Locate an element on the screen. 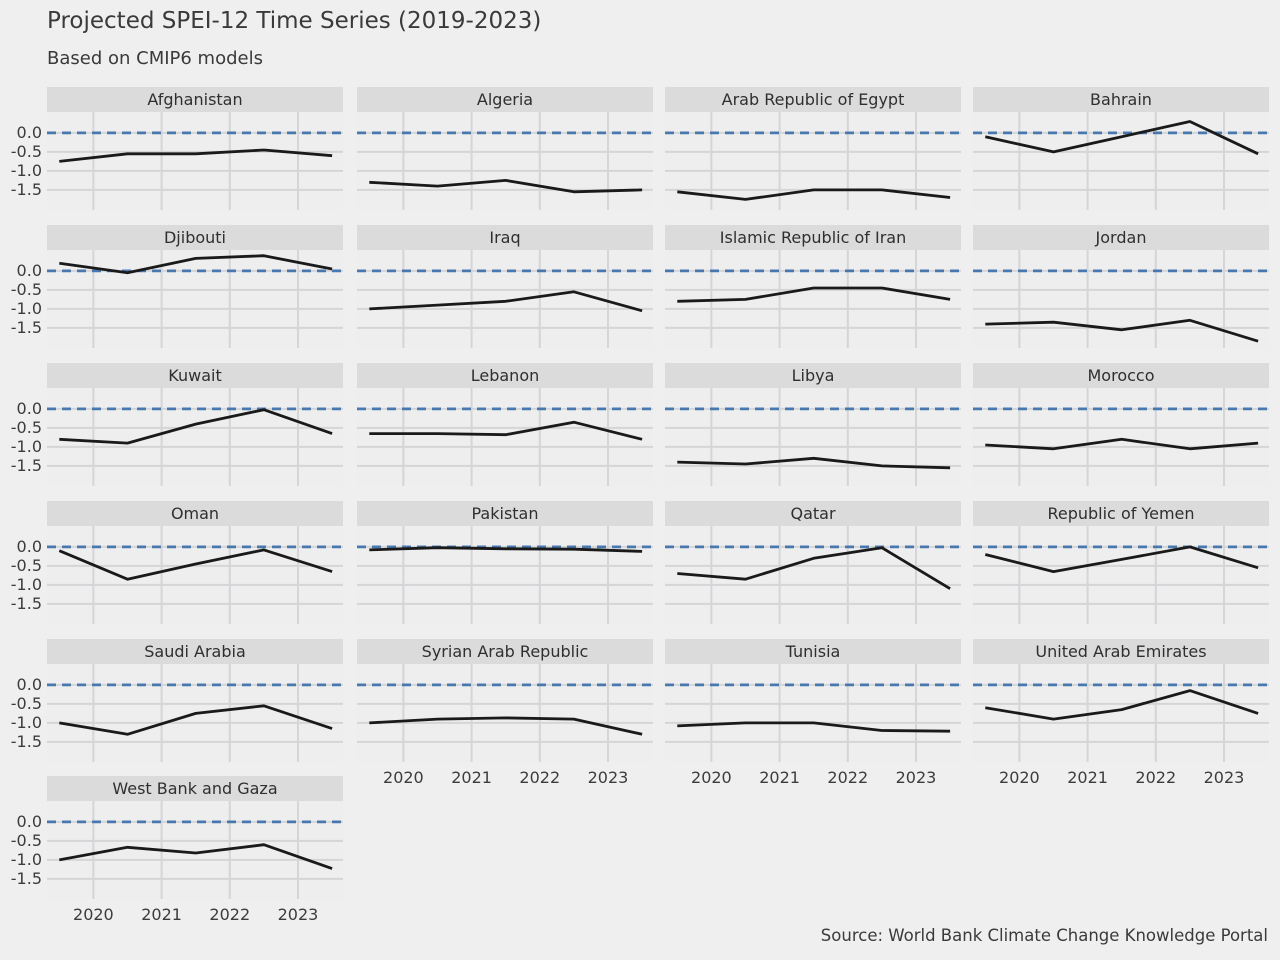 The image size is (1280, 960). facet-west-bank-and-gaza: West Bank and Gaza is located at coordinates (195, 837).